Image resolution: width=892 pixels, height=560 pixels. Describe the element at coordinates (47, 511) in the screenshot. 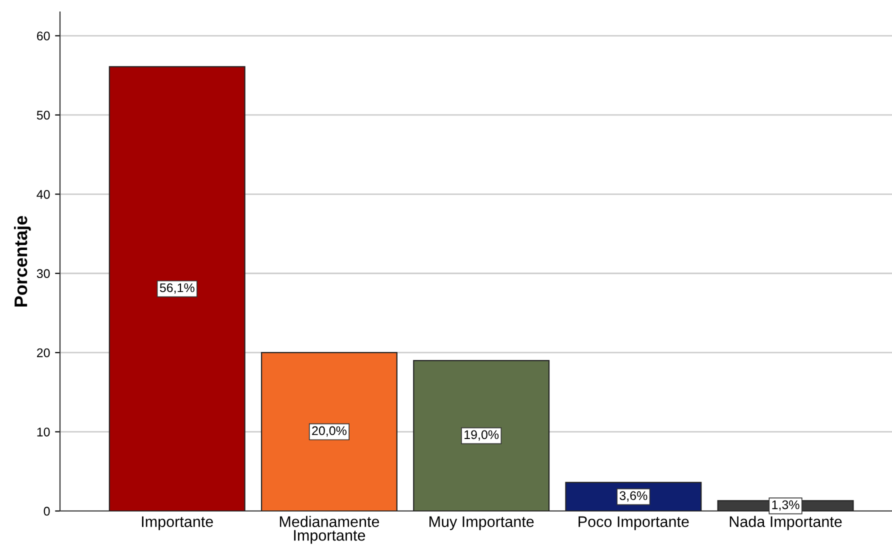

I see `y-tick-label: 0` at that location.